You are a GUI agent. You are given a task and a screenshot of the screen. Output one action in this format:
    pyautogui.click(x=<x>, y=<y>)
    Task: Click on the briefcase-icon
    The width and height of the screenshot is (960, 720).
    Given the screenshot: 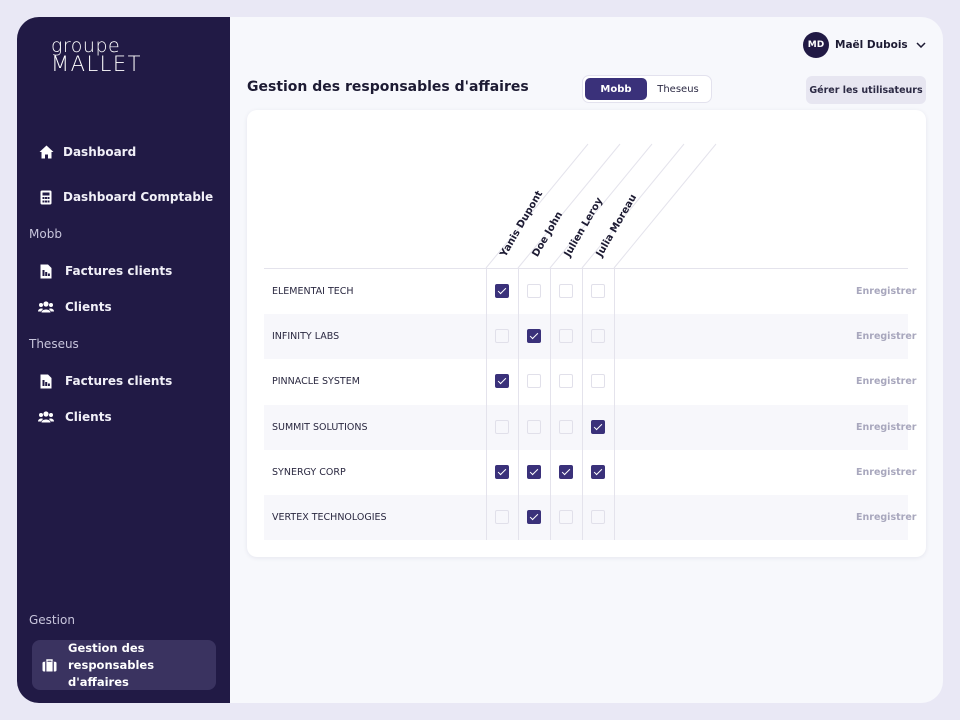 What is the action you would take?
    pyautogui.click(x=49, y=665)
    